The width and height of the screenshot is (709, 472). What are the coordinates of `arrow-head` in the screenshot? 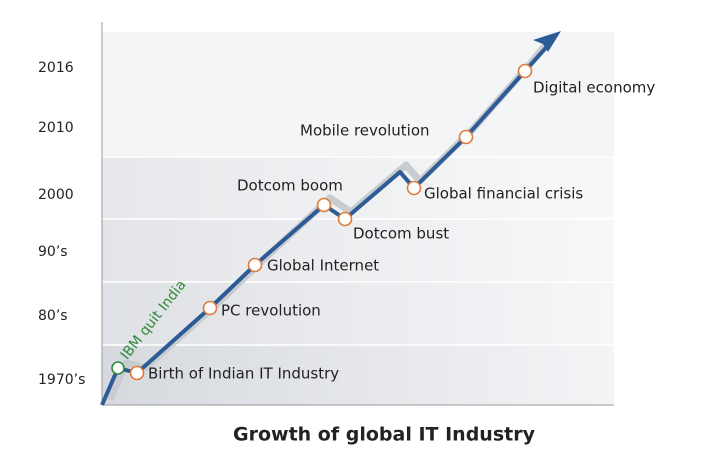 It's located at (547, 41).